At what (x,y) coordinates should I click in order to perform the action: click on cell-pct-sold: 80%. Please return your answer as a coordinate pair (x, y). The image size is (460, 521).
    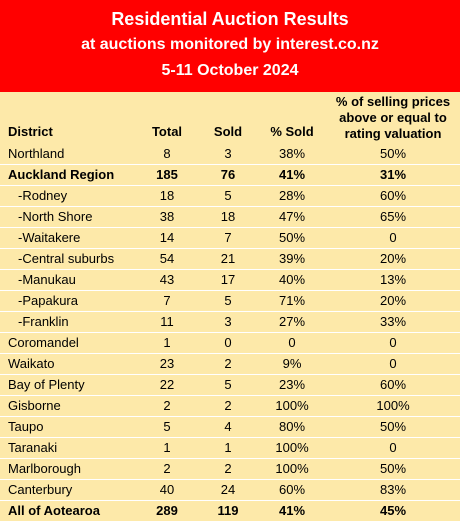
    Looking at the image, I should click on (292, 427).